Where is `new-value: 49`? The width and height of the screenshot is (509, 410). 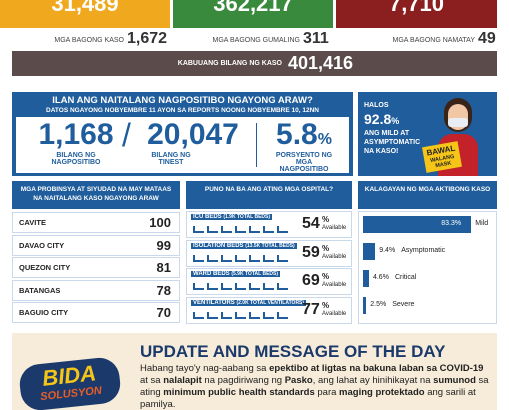 new-value: 49 is located at coordinates (487, 38).